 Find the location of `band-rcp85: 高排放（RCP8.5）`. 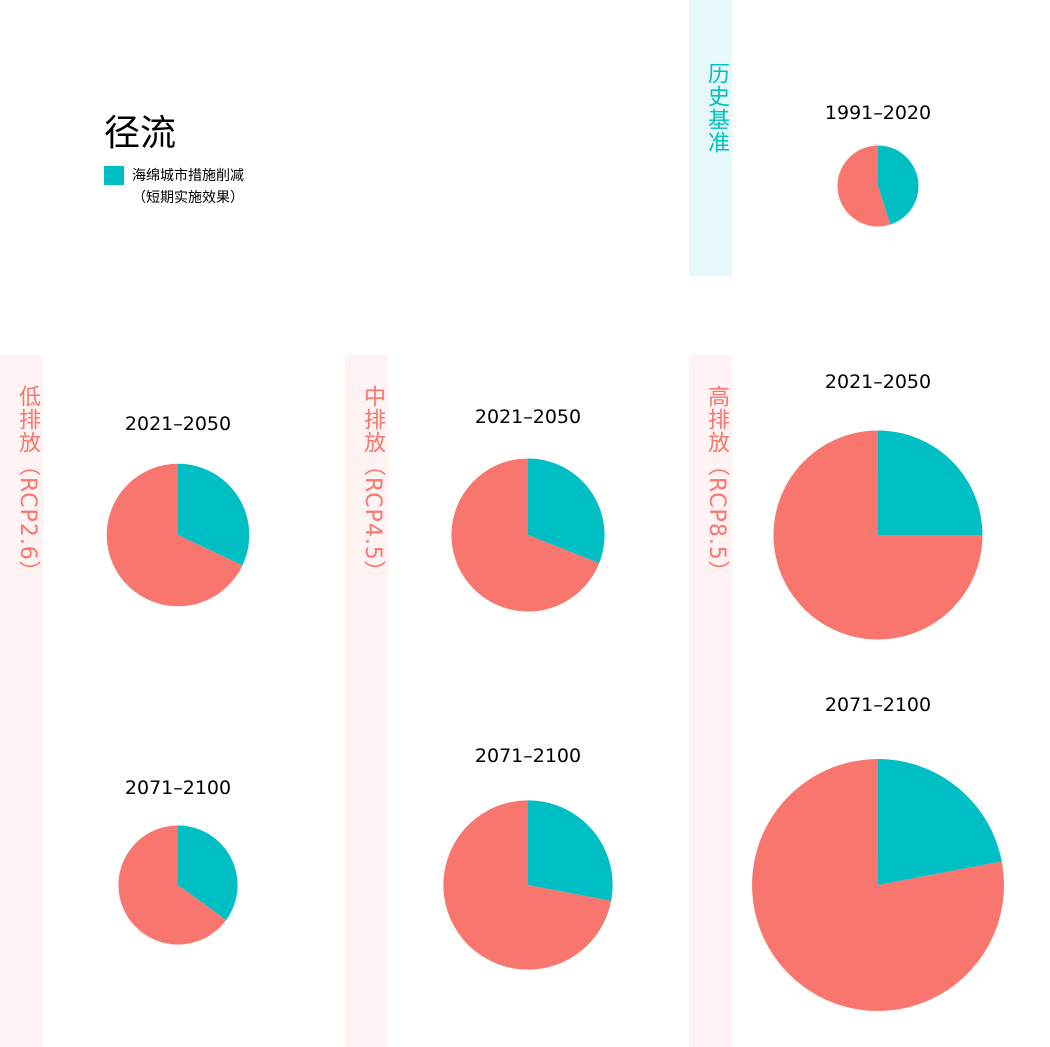

band-rcp85: 高排放（RCP8.5） is located at coordinates (710, 701).